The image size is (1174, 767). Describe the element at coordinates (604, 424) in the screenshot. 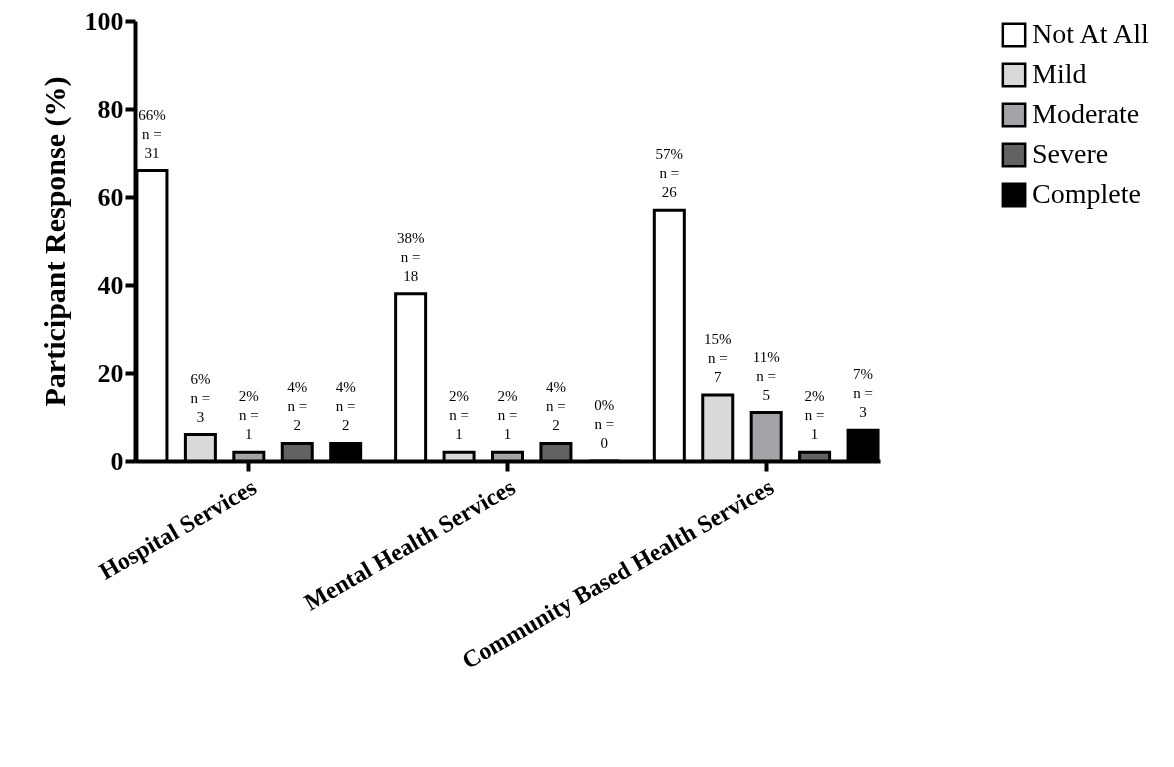

I see `text: 0% n = 0` at that location.